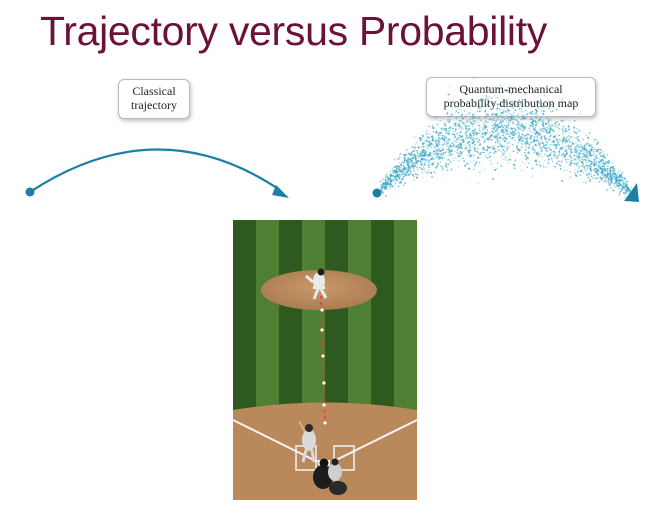  Describe the element at coordinates (154, 105) in the screenshot. I see `classical-label-line2: trajectory` at that location.